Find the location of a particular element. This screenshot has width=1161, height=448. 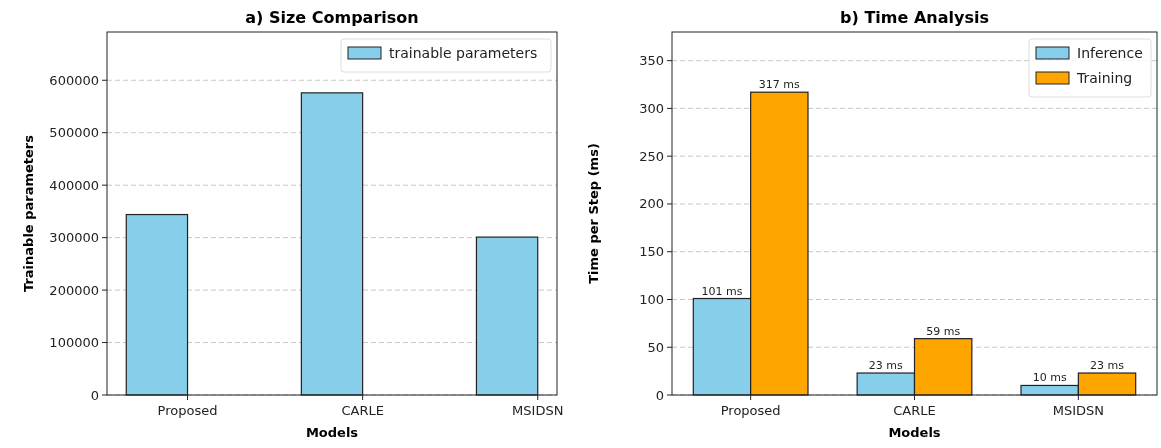

legend-label: Inference is located at coordinates (1110, 52).